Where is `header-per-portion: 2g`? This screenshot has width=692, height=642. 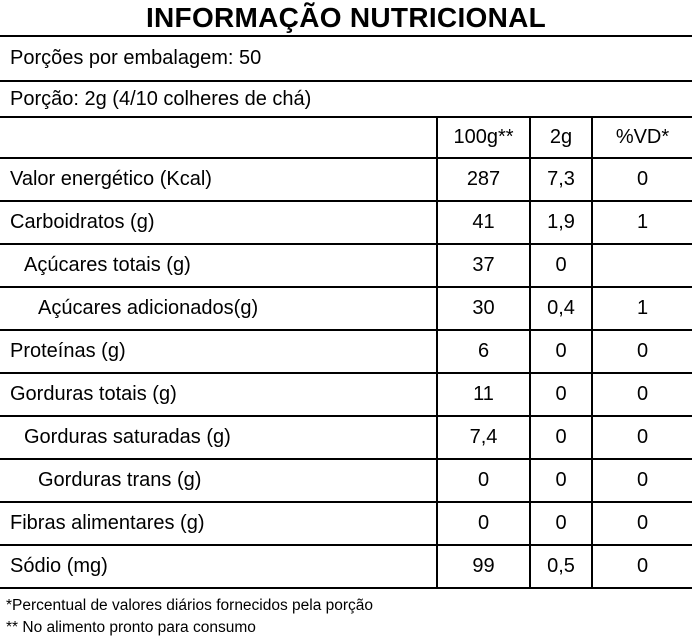
header-per-portion: 2g is located at coordinates (560, 138).